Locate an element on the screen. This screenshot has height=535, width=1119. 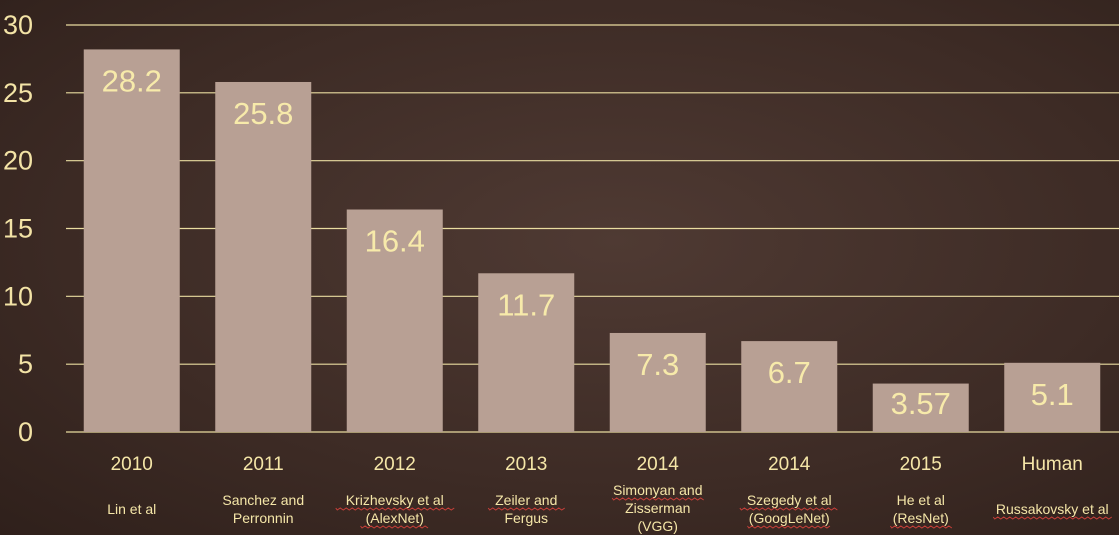
x-subtitle-label: Russakovsky et al is located at coordinates (1052, 509).